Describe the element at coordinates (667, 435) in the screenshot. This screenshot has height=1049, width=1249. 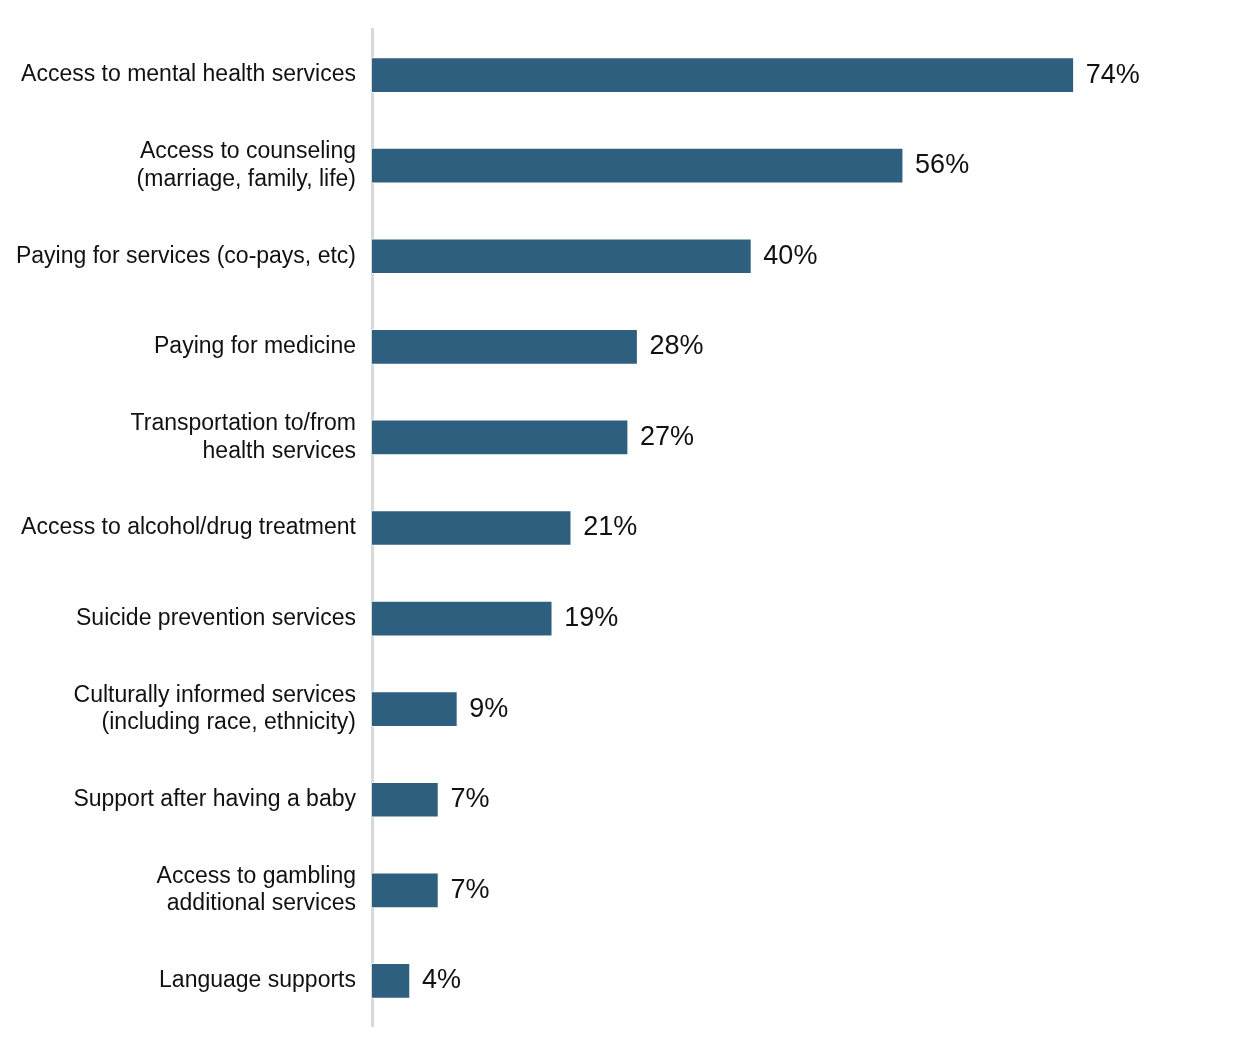
I see `data-label: 27%` at that location.